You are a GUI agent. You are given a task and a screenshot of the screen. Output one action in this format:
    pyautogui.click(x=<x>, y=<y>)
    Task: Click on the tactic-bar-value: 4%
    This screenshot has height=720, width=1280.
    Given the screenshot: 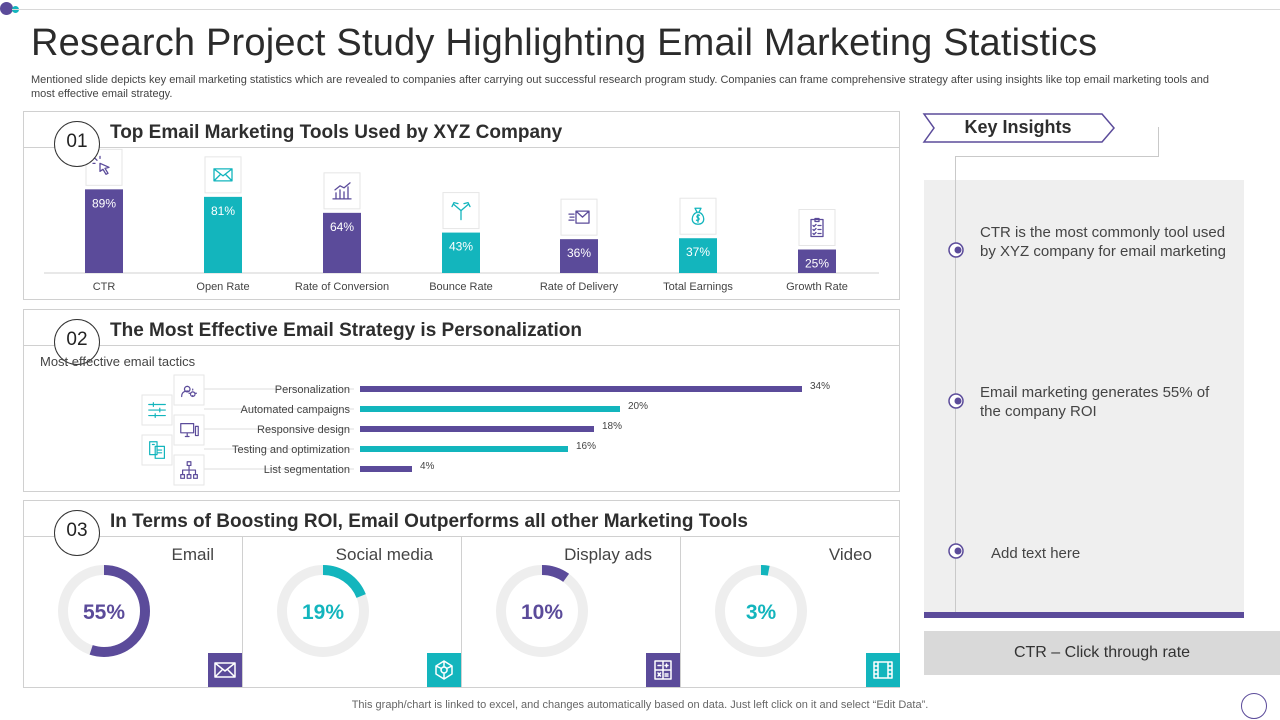 What is the action you would take?
    pyautogui.click(x=427, y=466)
    